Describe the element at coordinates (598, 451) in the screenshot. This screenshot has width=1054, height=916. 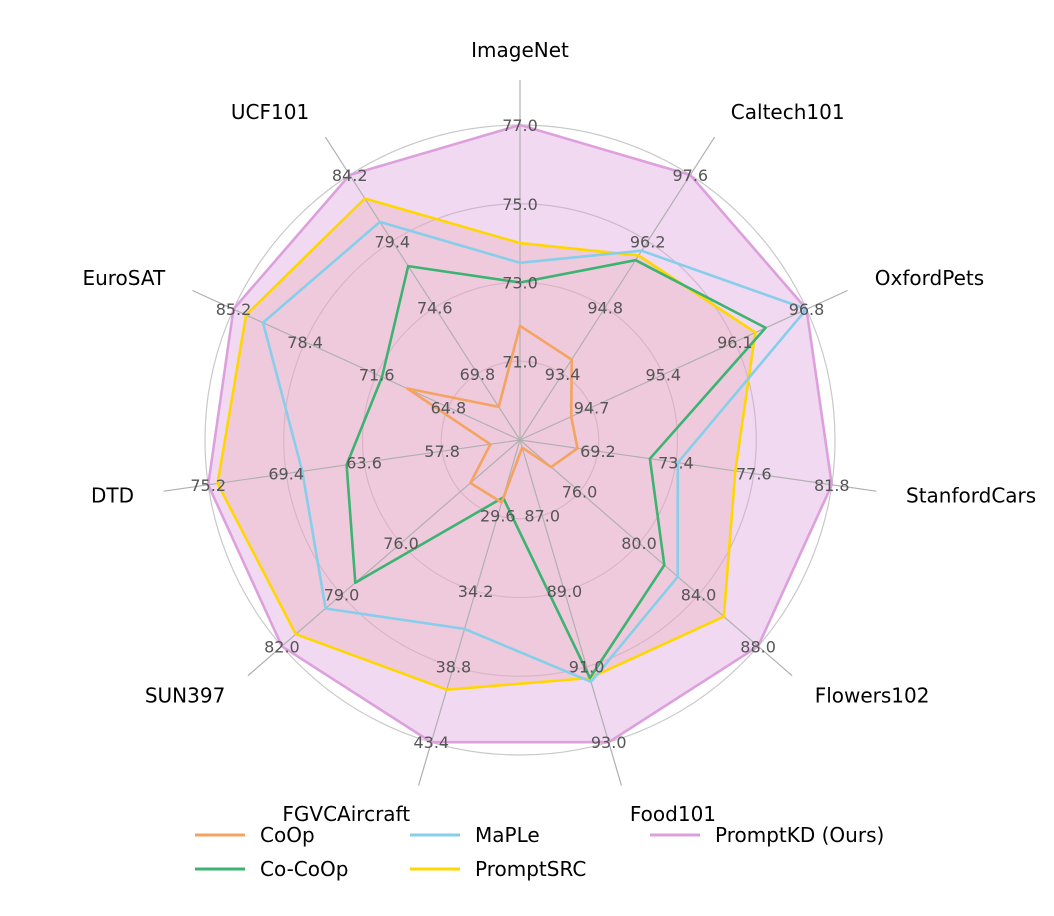
I see `tick-label-stanfordcars-1: 69.2` at that location.